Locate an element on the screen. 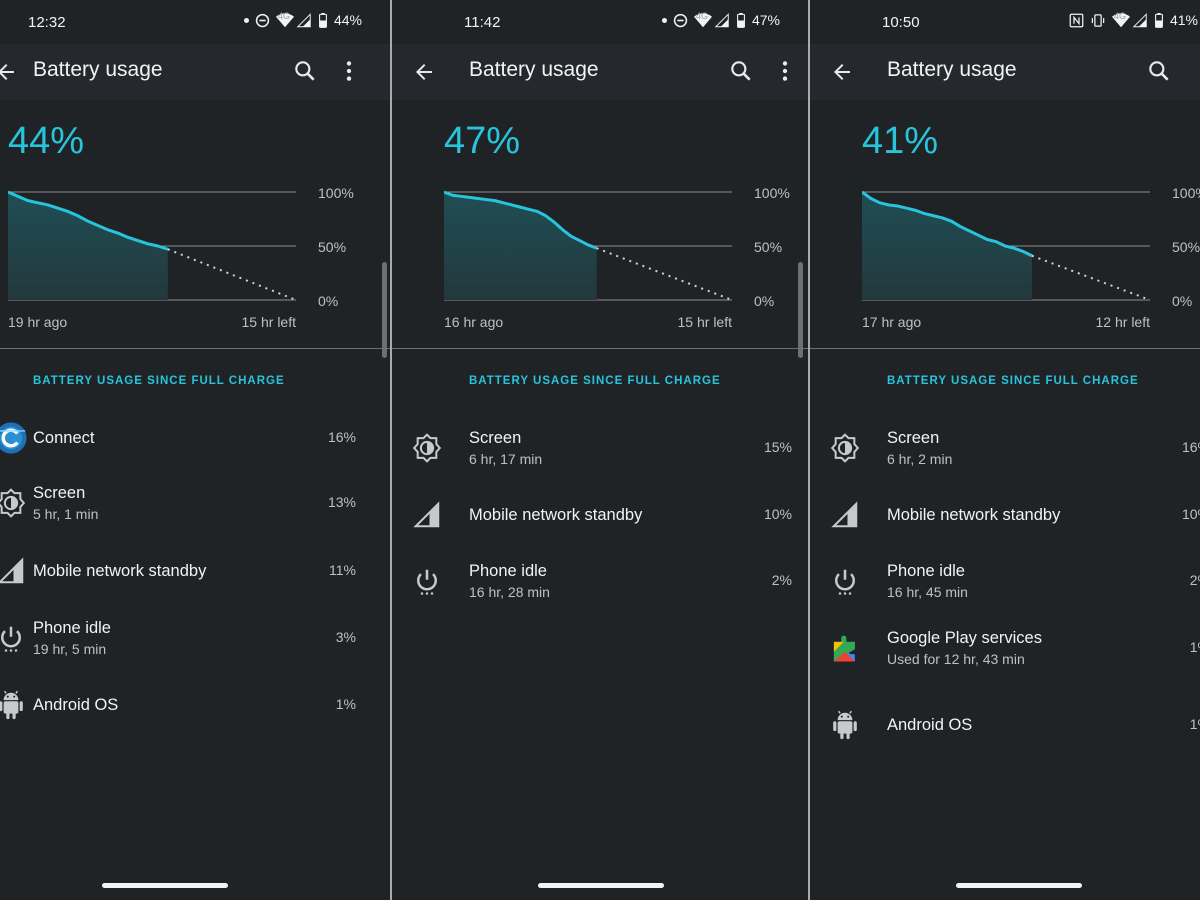  status-bar: 12:32 4G 44% is located at coordinates (195, 22).